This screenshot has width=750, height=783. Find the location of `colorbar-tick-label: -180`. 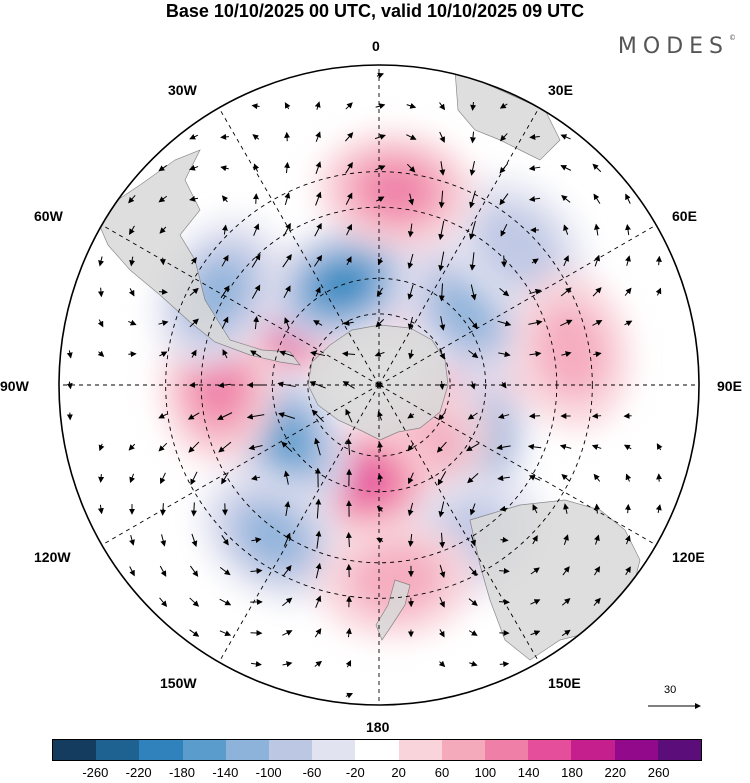

colorbar-tick-label: -180 is located at coordinates (182, 772).